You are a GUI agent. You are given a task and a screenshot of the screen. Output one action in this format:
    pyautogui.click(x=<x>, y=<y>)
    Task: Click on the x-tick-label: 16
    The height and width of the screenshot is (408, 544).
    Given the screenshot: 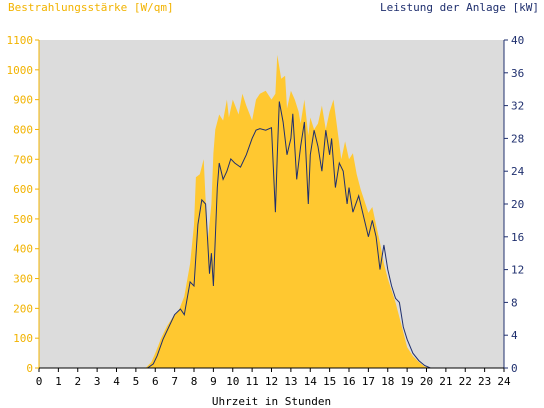 What is the action you would take?
    pyautogui.click(x=348, y=381)
    